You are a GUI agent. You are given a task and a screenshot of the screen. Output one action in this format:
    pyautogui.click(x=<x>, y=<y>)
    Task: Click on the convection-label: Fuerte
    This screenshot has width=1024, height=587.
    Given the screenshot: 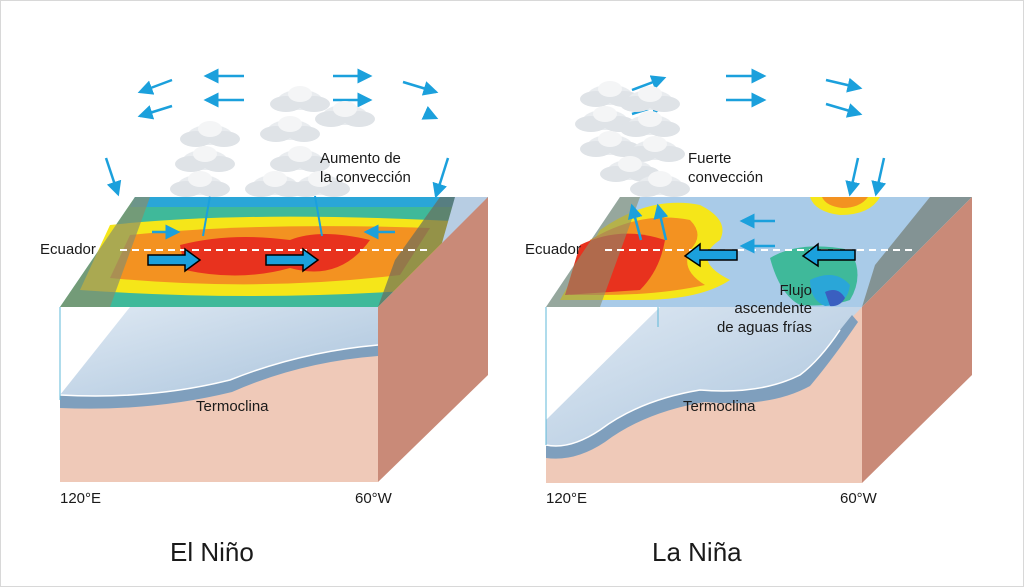 What is the action you would take?
    pyautogui.click(x=709, y=158)
    